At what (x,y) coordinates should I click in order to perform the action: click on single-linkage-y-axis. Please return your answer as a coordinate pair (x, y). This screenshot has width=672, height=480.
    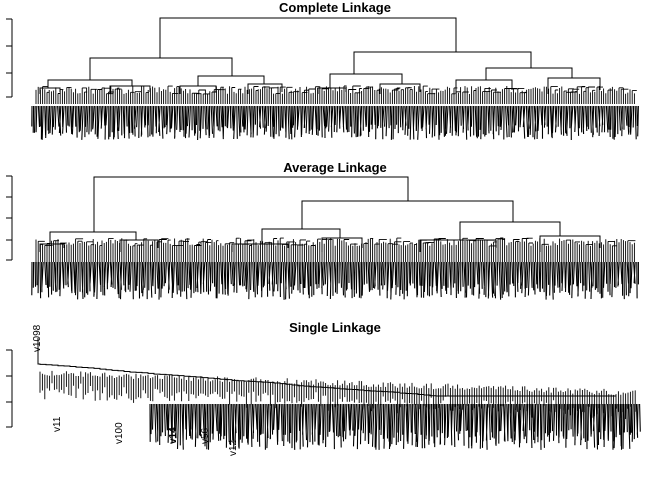
    Looking at the image, I should click on (9, 388).